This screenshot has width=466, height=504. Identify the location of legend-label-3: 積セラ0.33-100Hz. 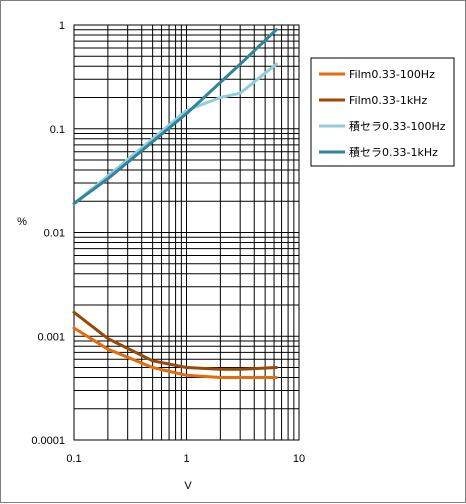
(397, 126).